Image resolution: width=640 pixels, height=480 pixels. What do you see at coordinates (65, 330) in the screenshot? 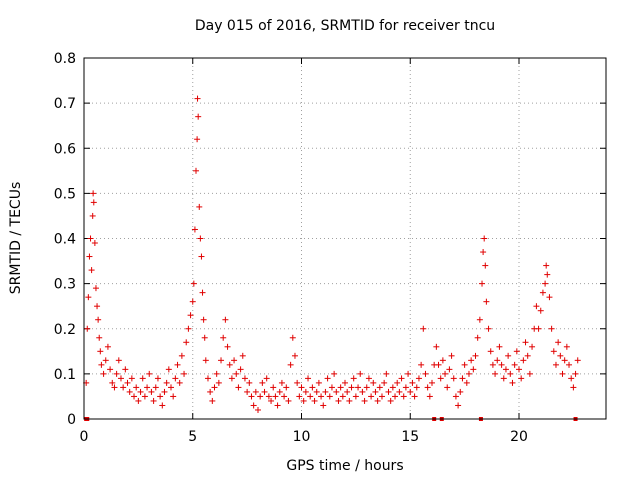
I see `y-tick-label: 0.2` at bounding box center [65, 330].